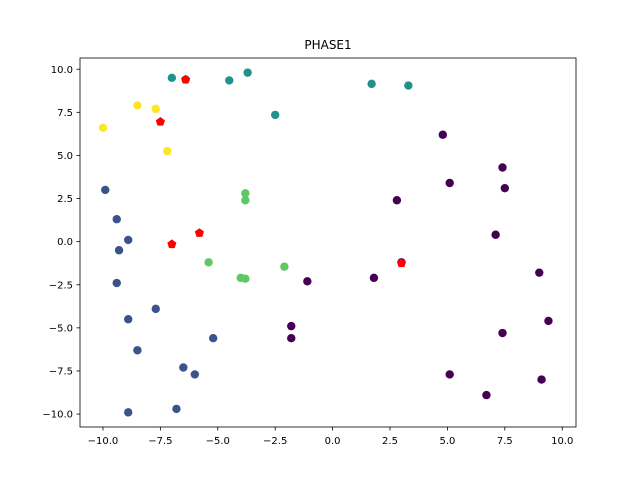 This screenshot has height=480, width=640. Describe the element at coordinates (65, 199) in the screenshot. I see `y-tick-label: 2.5` at that location.